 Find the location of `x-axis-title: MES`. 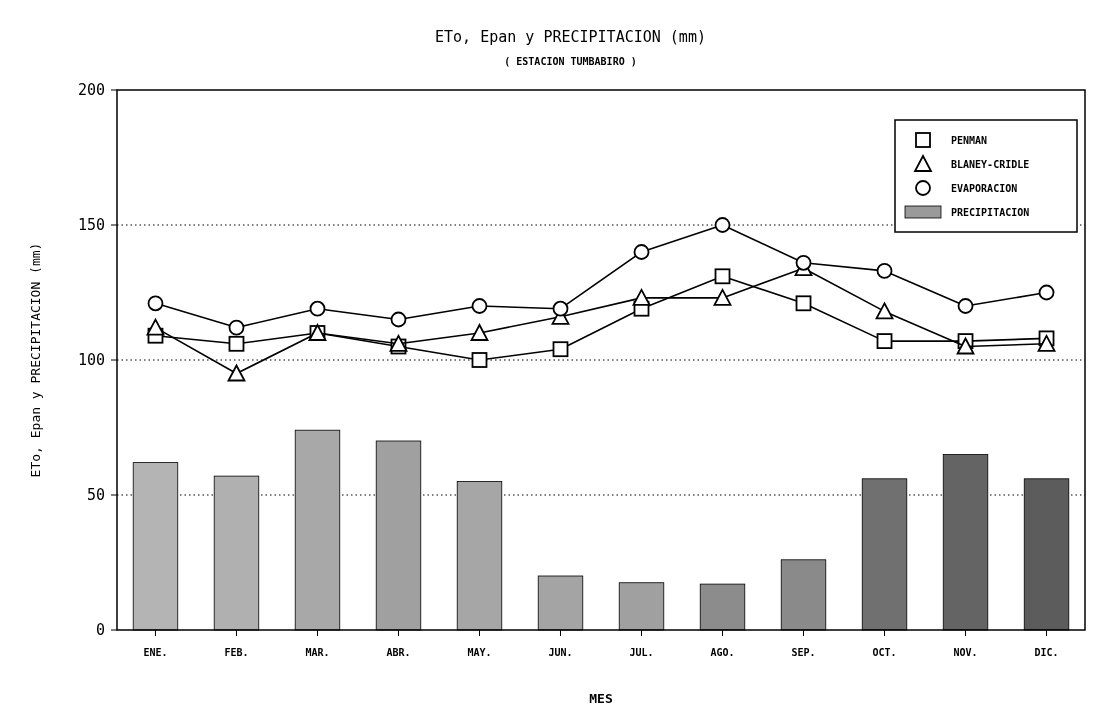

x-axis-title: MES is located at coordinates (601, 698).